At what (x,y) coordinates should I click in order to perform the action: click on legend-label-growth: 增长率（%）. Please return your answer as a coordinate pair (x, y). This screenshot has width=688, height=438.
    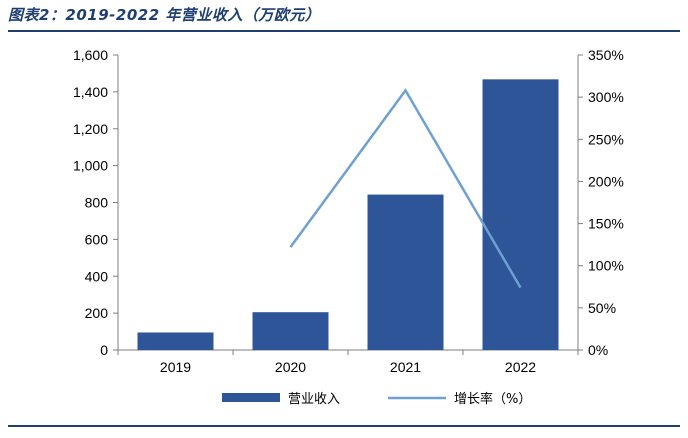
    Looking at the image, I should click on (492, 399).